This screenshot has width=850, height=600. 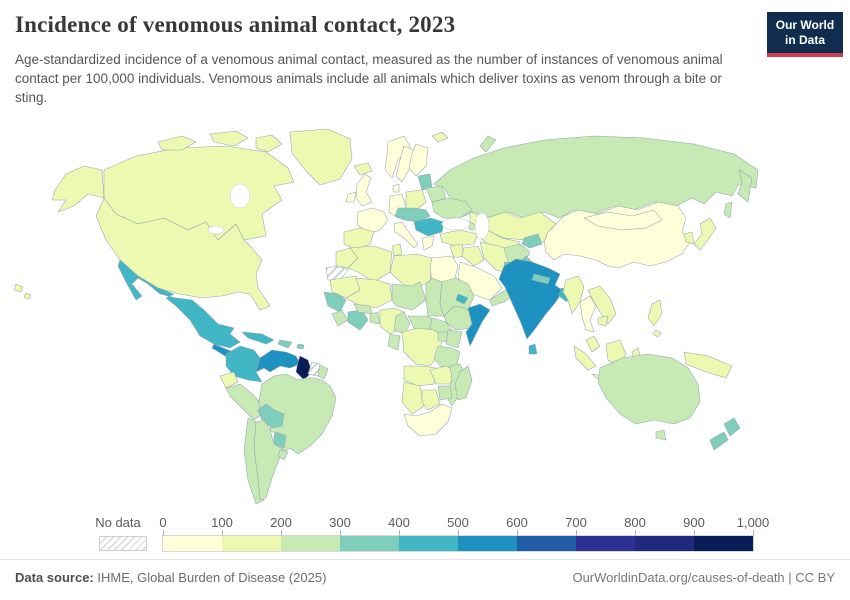 I want to click on country-iraq, so click(x=473, y=256).